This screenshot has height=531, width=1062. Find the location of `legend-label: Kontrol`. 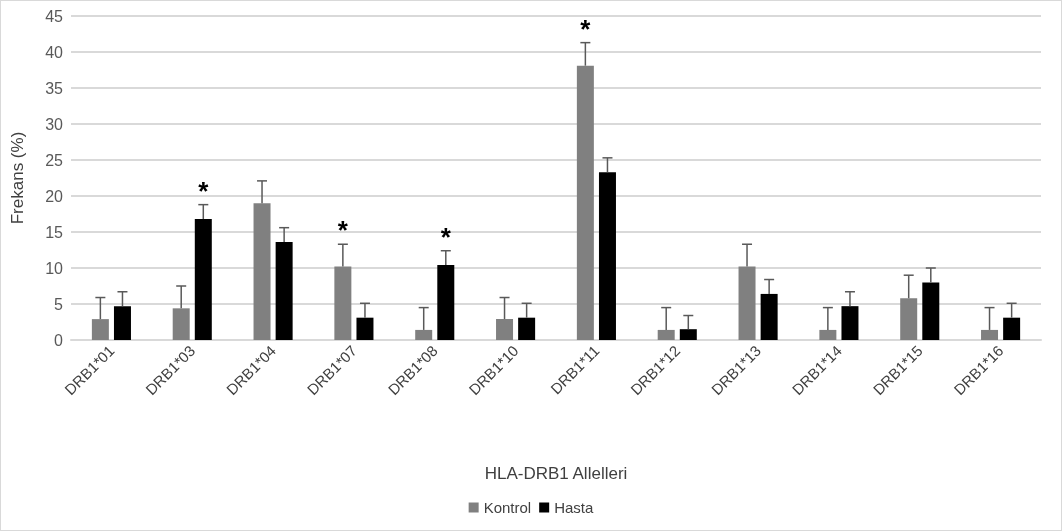

legend-label: Kontrol is located at coordinates (507, 507).